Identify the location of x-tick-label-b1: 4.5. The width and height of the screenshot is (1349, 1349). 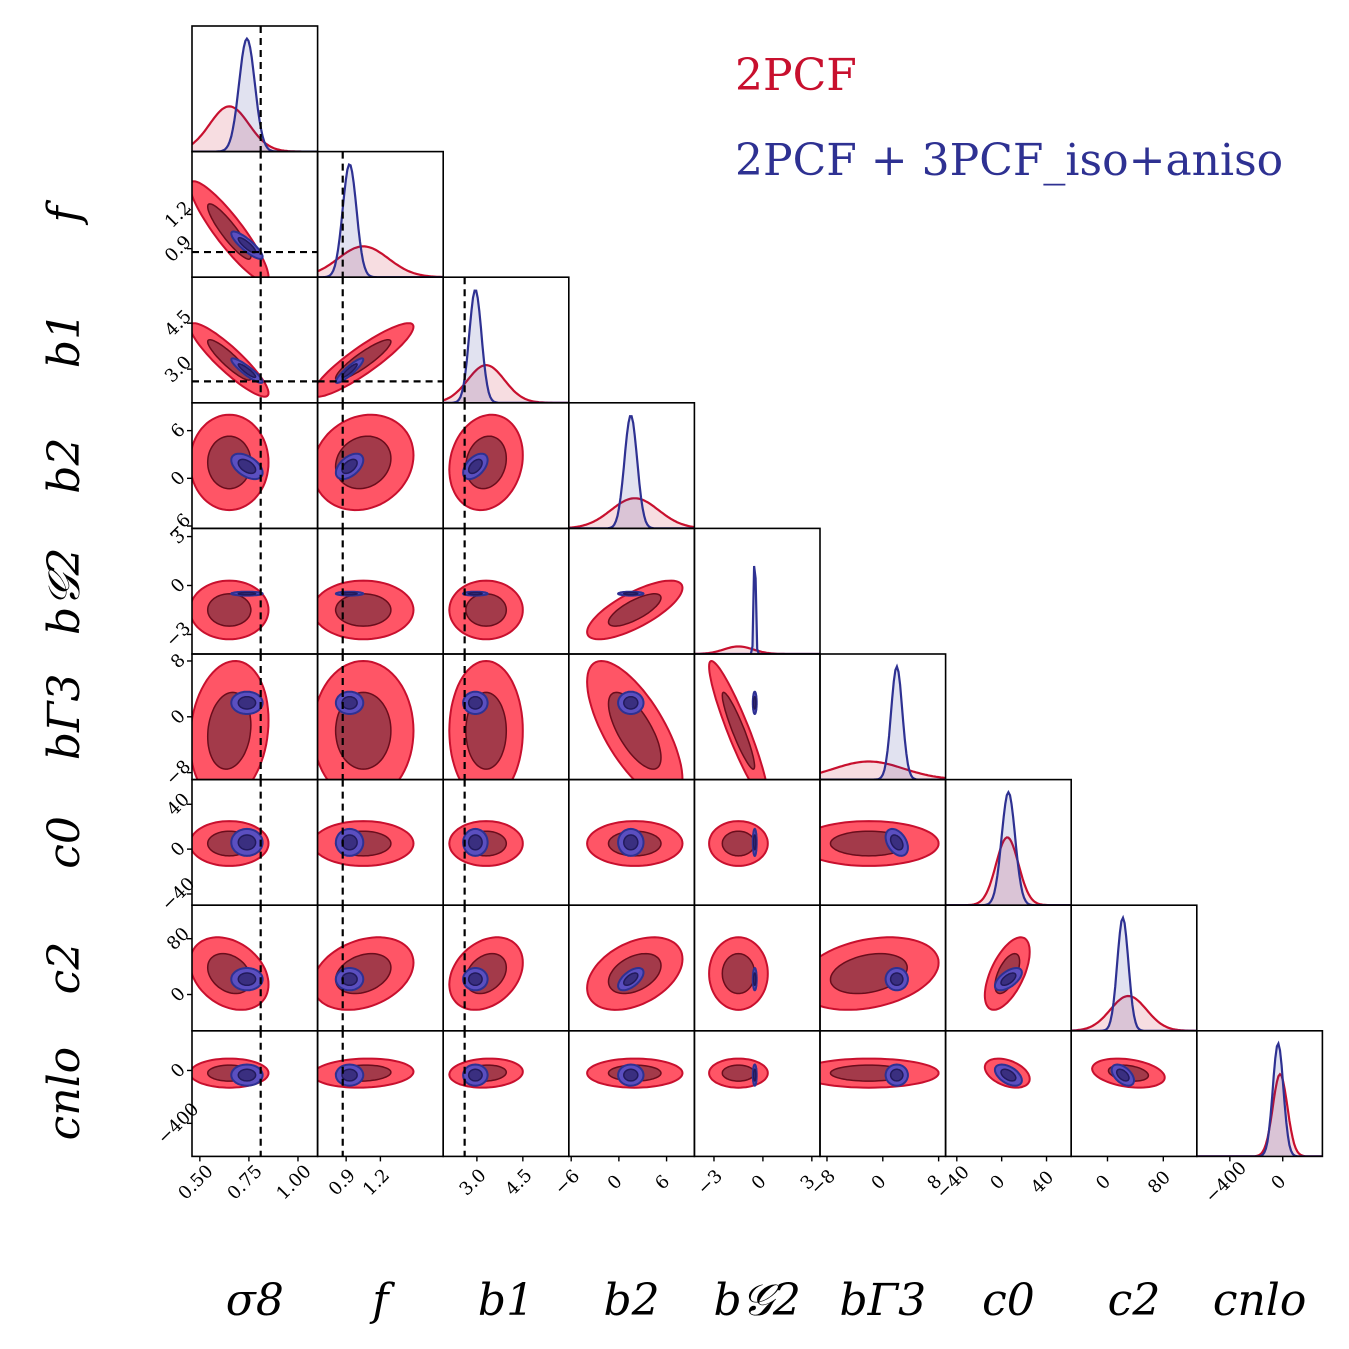
(518, 1182).